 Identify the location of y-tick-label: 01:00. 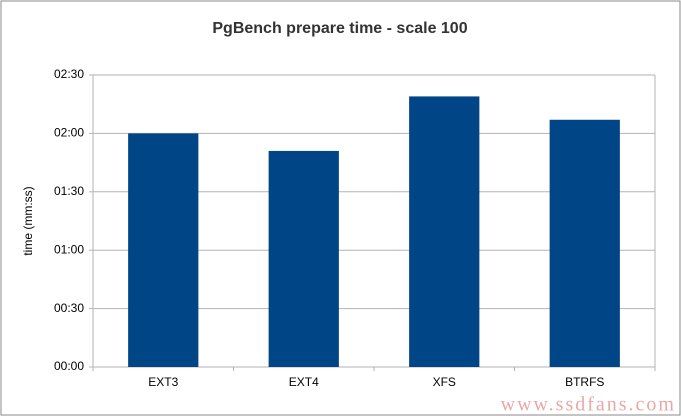
(69, 249).